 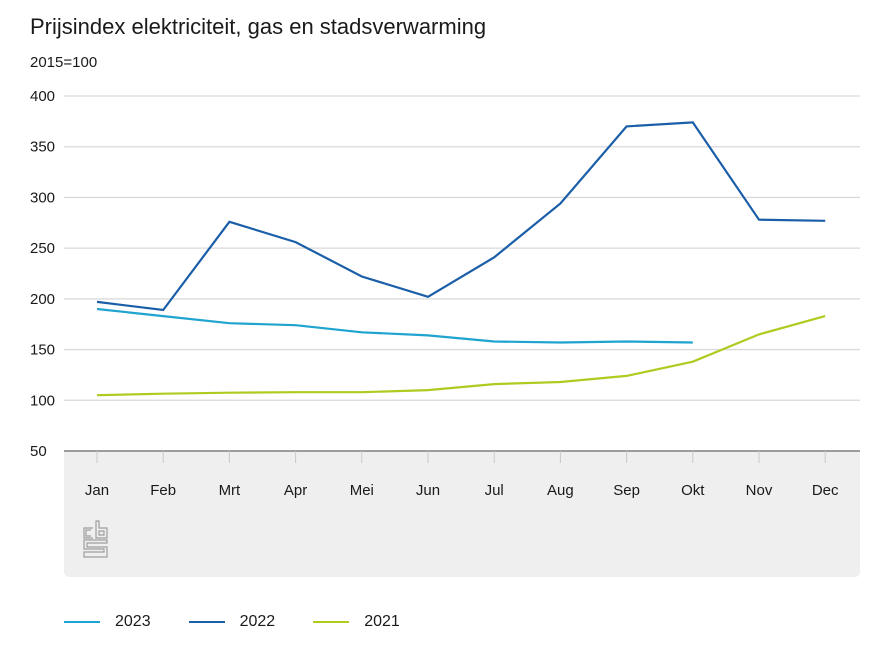 I want to click on x-tick-label: Sep, so click(x=626, y=490).